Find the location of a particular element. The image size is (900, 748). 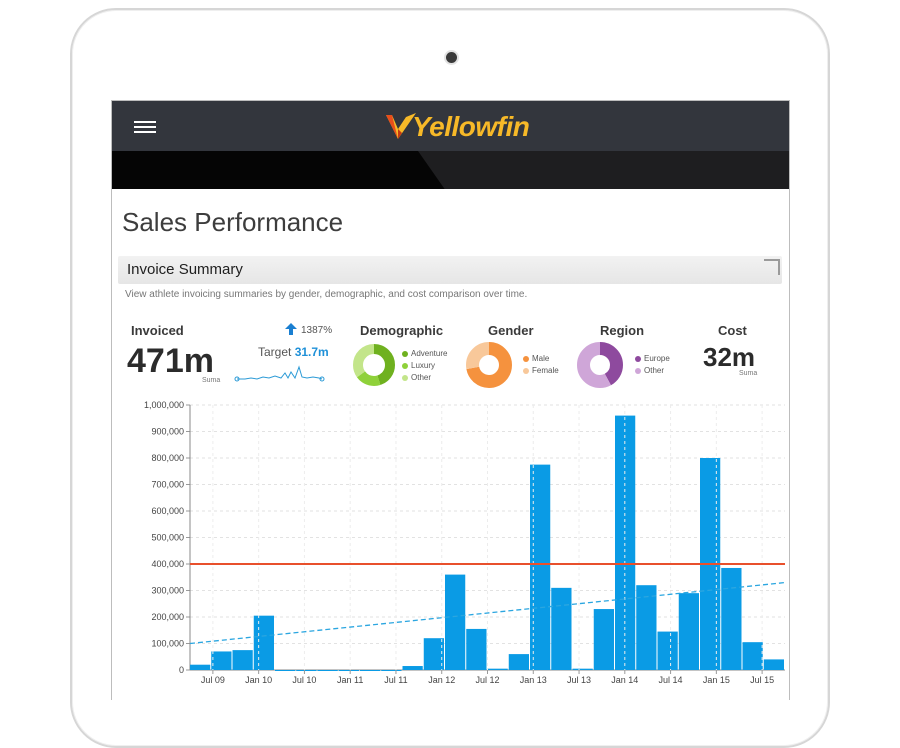

region-legend: Europe Other is located at coordinates (652, 365).